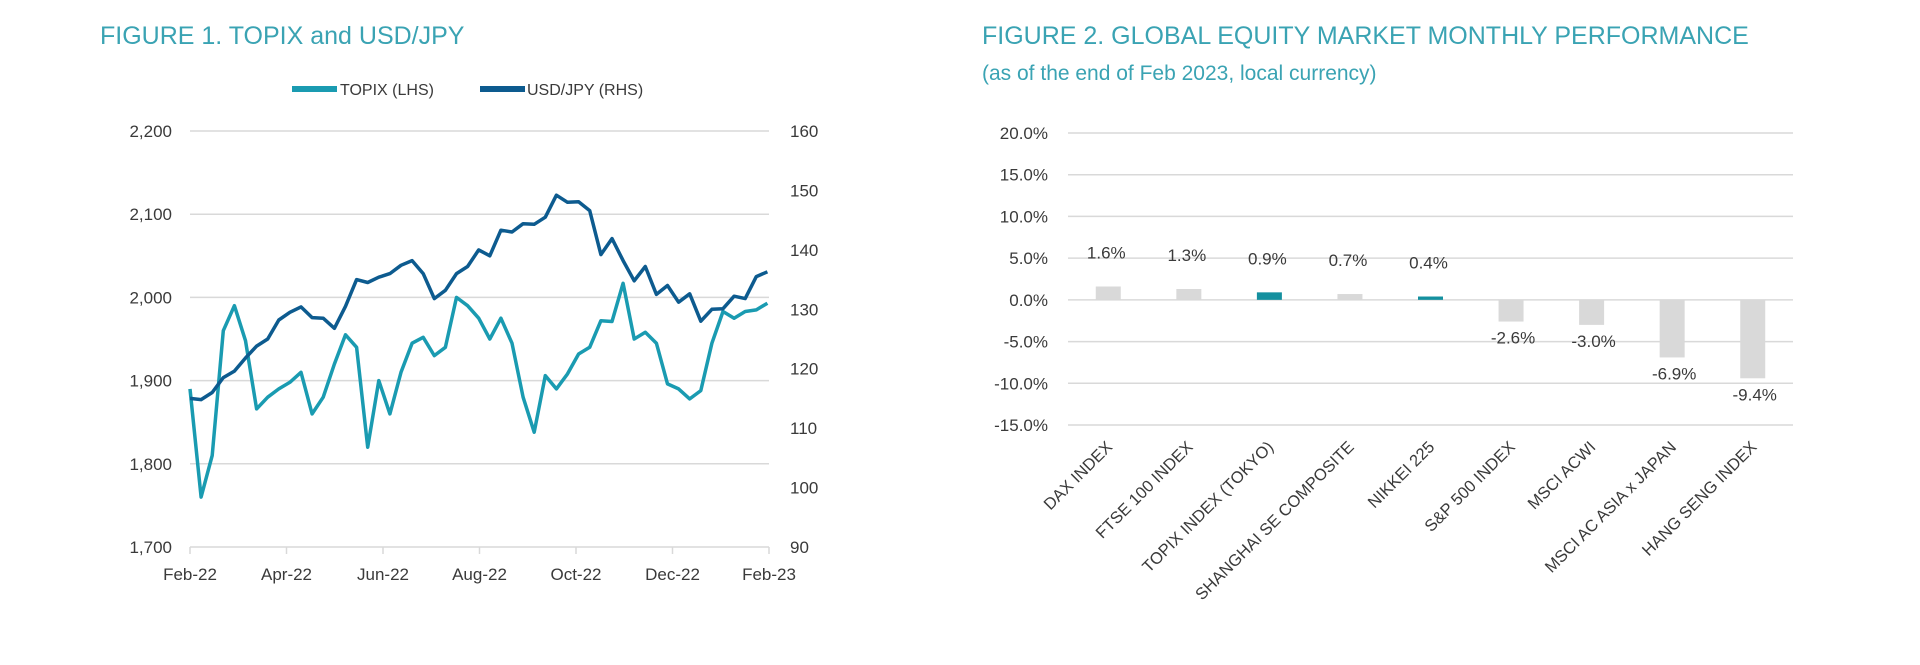 Image resolution: width=1920 pixels, height=665 pixels. I want to click on y-tick-label: -10.0%, so click(1021, 383).